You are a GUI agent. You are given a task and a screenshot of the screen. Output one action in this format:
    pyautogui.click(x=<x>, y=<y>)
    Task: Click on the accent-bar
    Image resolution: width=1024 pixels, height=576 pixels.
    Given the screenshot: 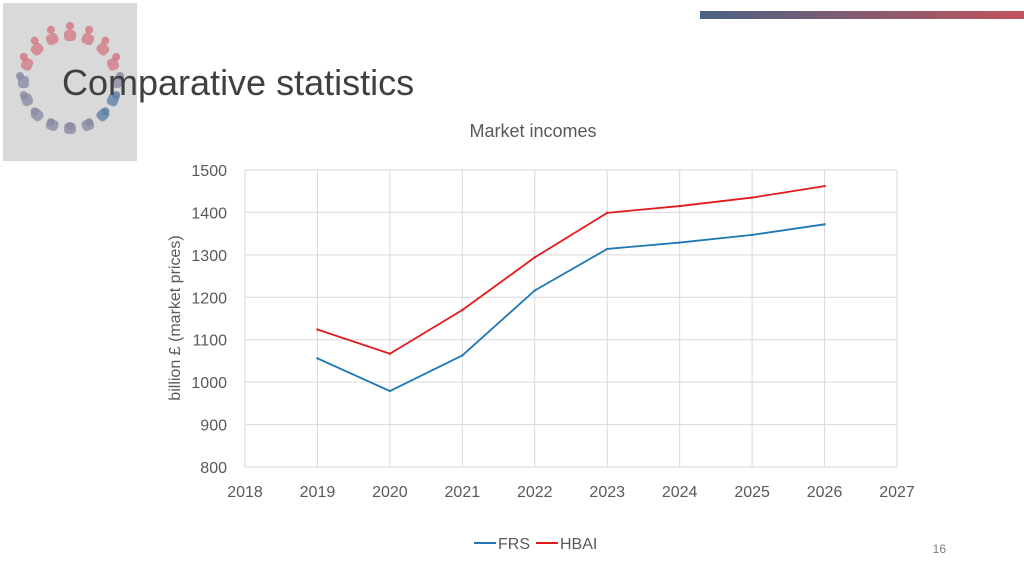 What is the action you would take?
    pyautogui.click(x=862, y=15)
    